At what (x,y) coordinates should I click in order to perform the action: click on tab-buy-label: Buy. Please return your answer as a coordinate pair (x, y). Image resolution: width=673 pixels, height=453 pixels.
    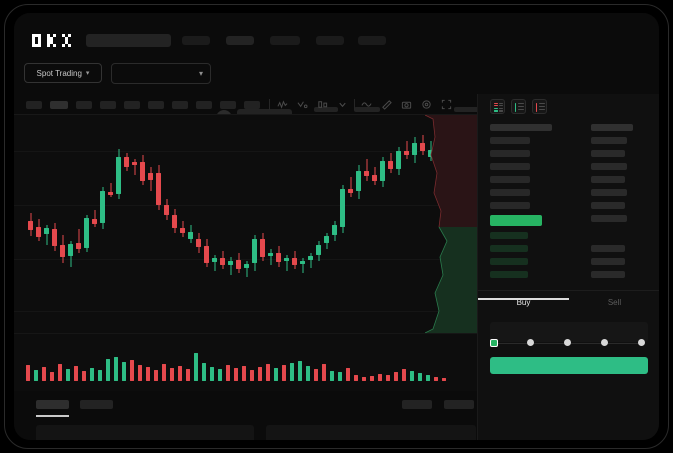
    Looking at the image, I should click on (523, 302).